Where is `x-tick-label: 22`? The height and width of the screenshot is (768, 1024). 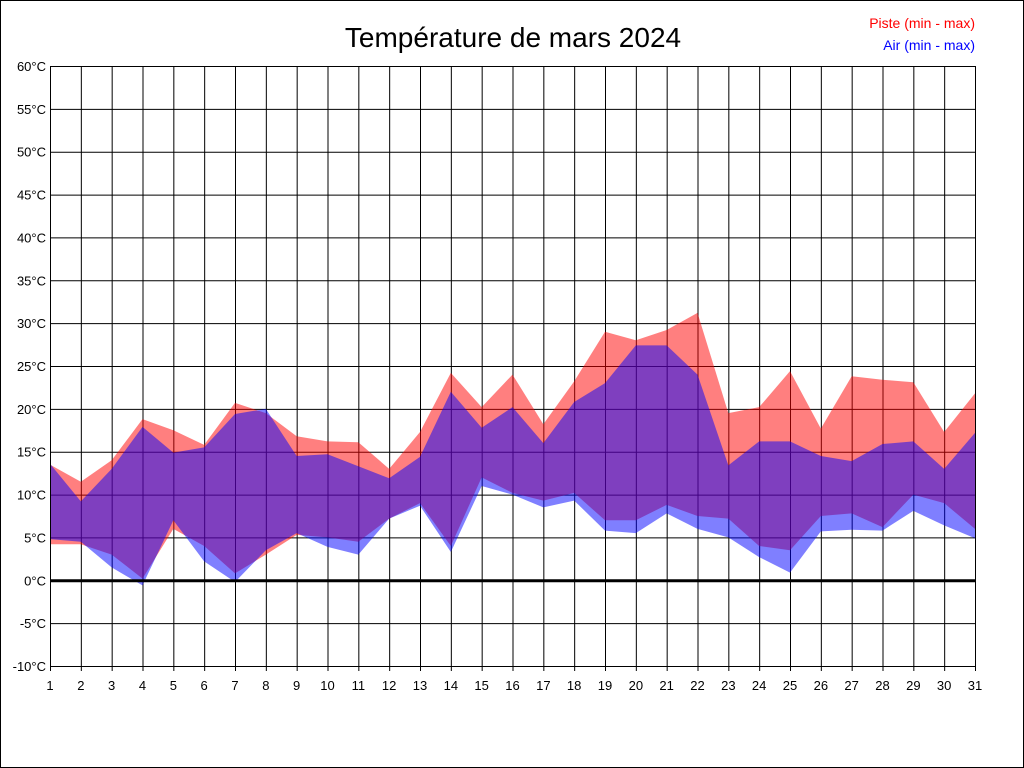 x-tick-label: 22 is located at coordinates (697, 685).